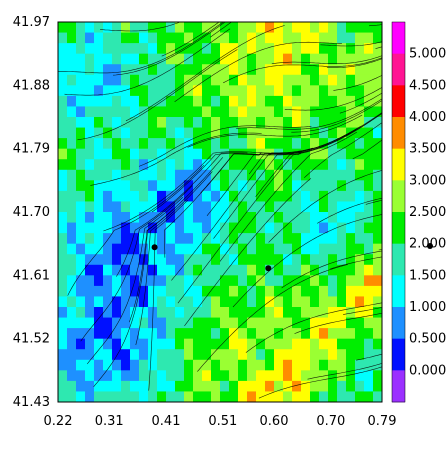 This screenshot has height=468, width=448. What do you see at coordinates (330, 421) in the screenshot?
I see `x-tick-label: 0.70` at bounding box center [330, 421].